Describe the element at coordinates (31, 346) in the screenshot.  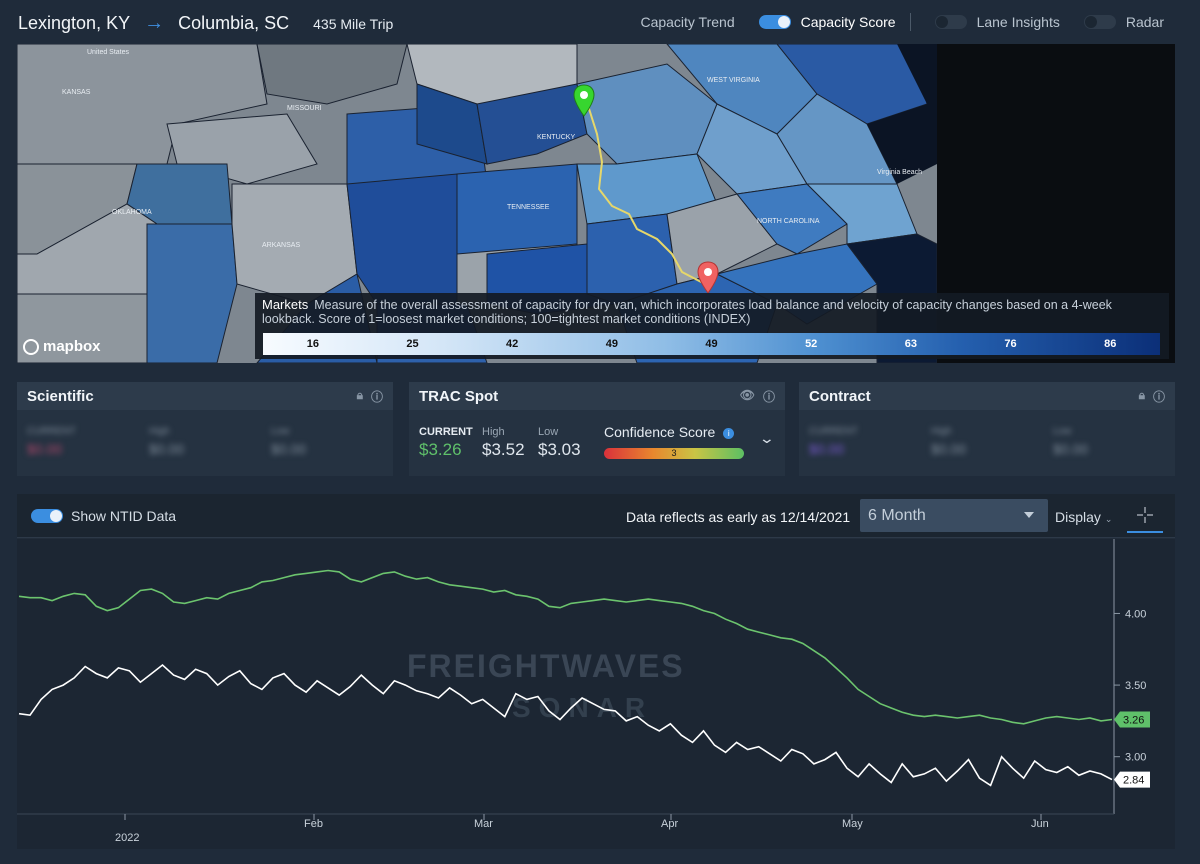
I see `mapbox-icon` at that location.